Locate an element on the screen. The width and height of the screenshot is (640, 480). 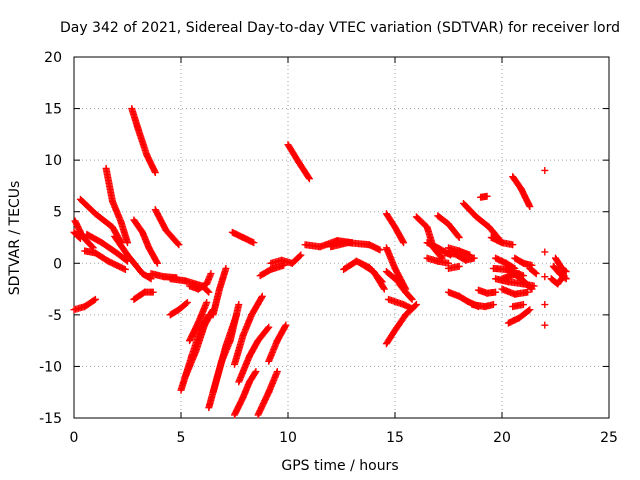
y-tick-label: 15 is located at coordinates (53, 110).